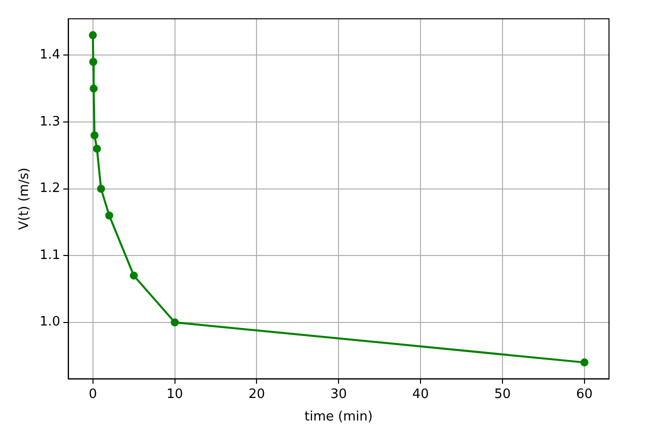 Image resolution: width=647 pixels, height=442 pixels. Describe the element at coordinates (50, 322) in the screenshot. I see `y-tick-label: 1.0` at that location.